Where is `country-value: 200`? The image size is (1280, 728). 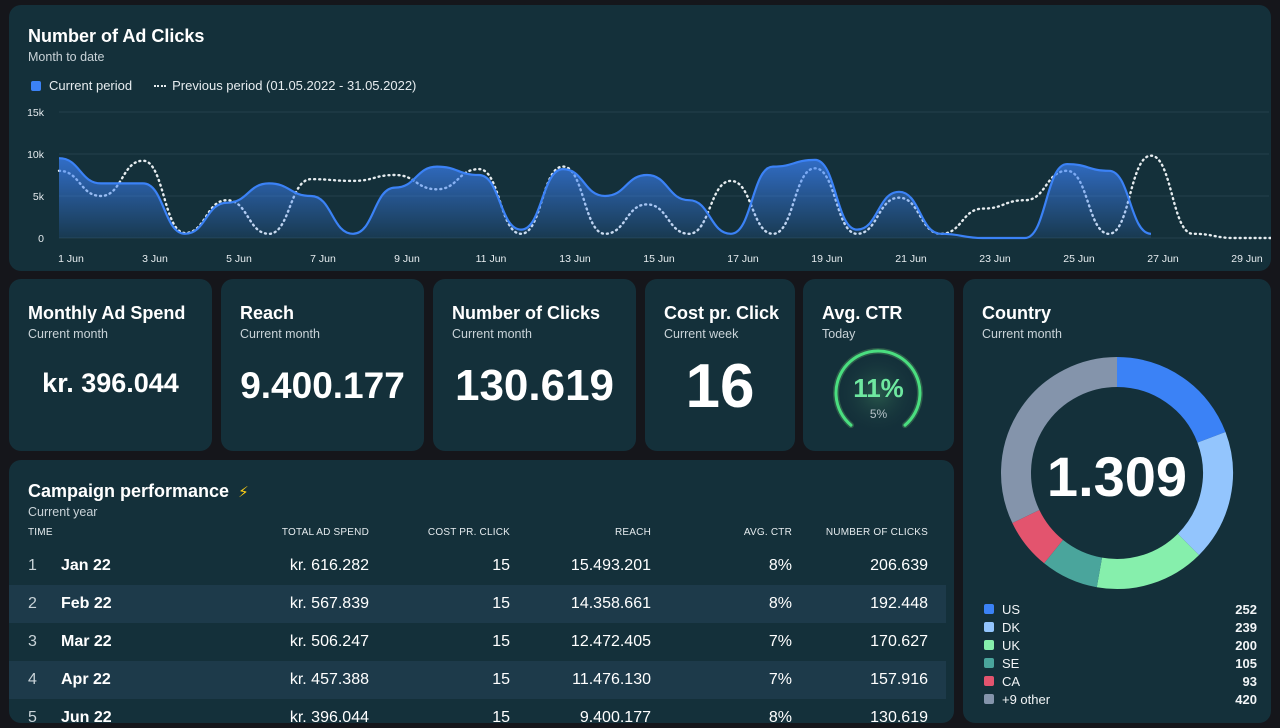 country-value: 200 is located at coordinates (1246, 645).